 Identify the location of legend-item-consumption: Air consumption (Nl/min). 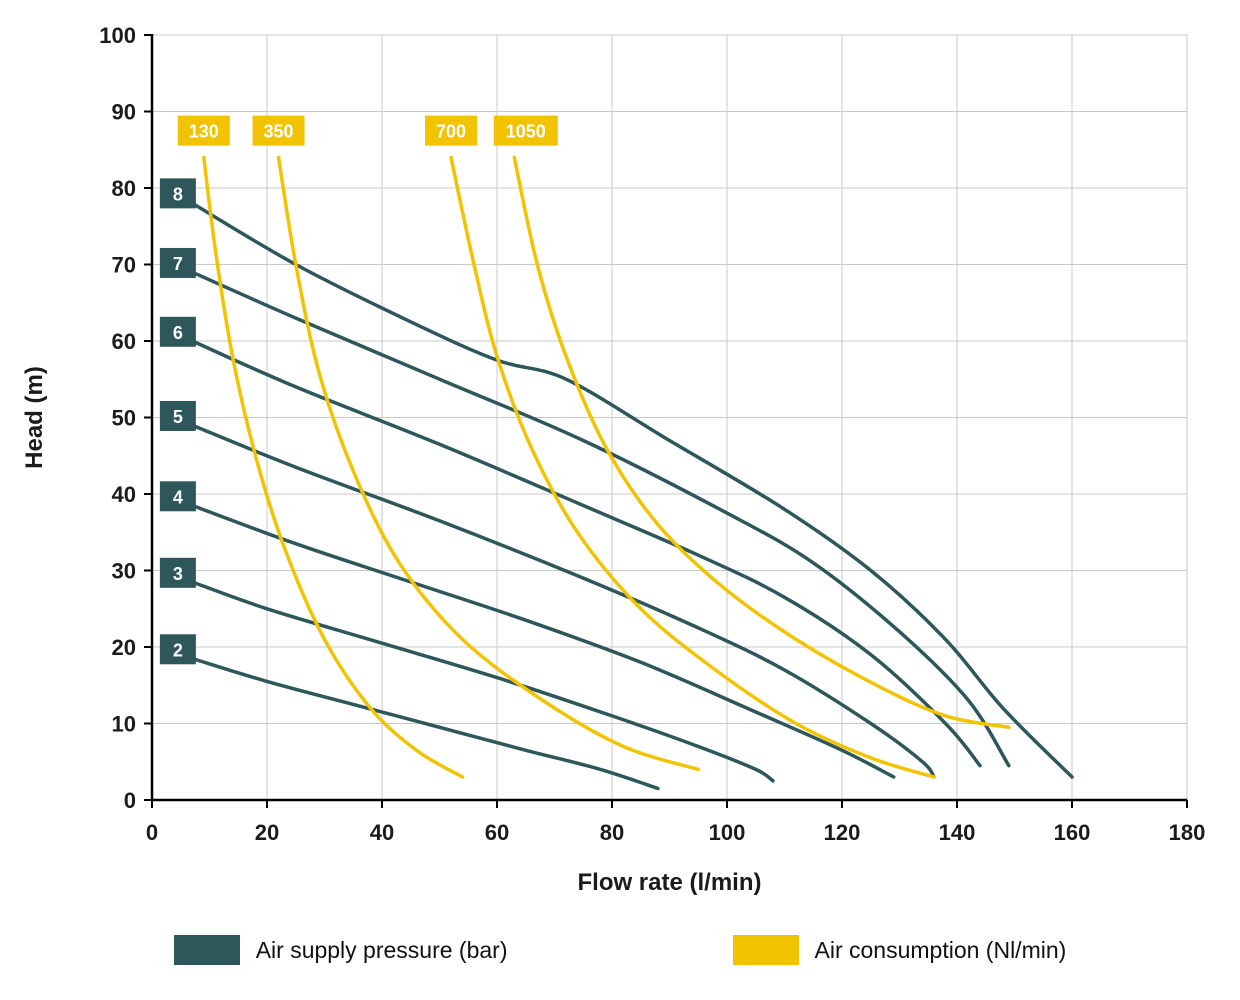
(899, 950).